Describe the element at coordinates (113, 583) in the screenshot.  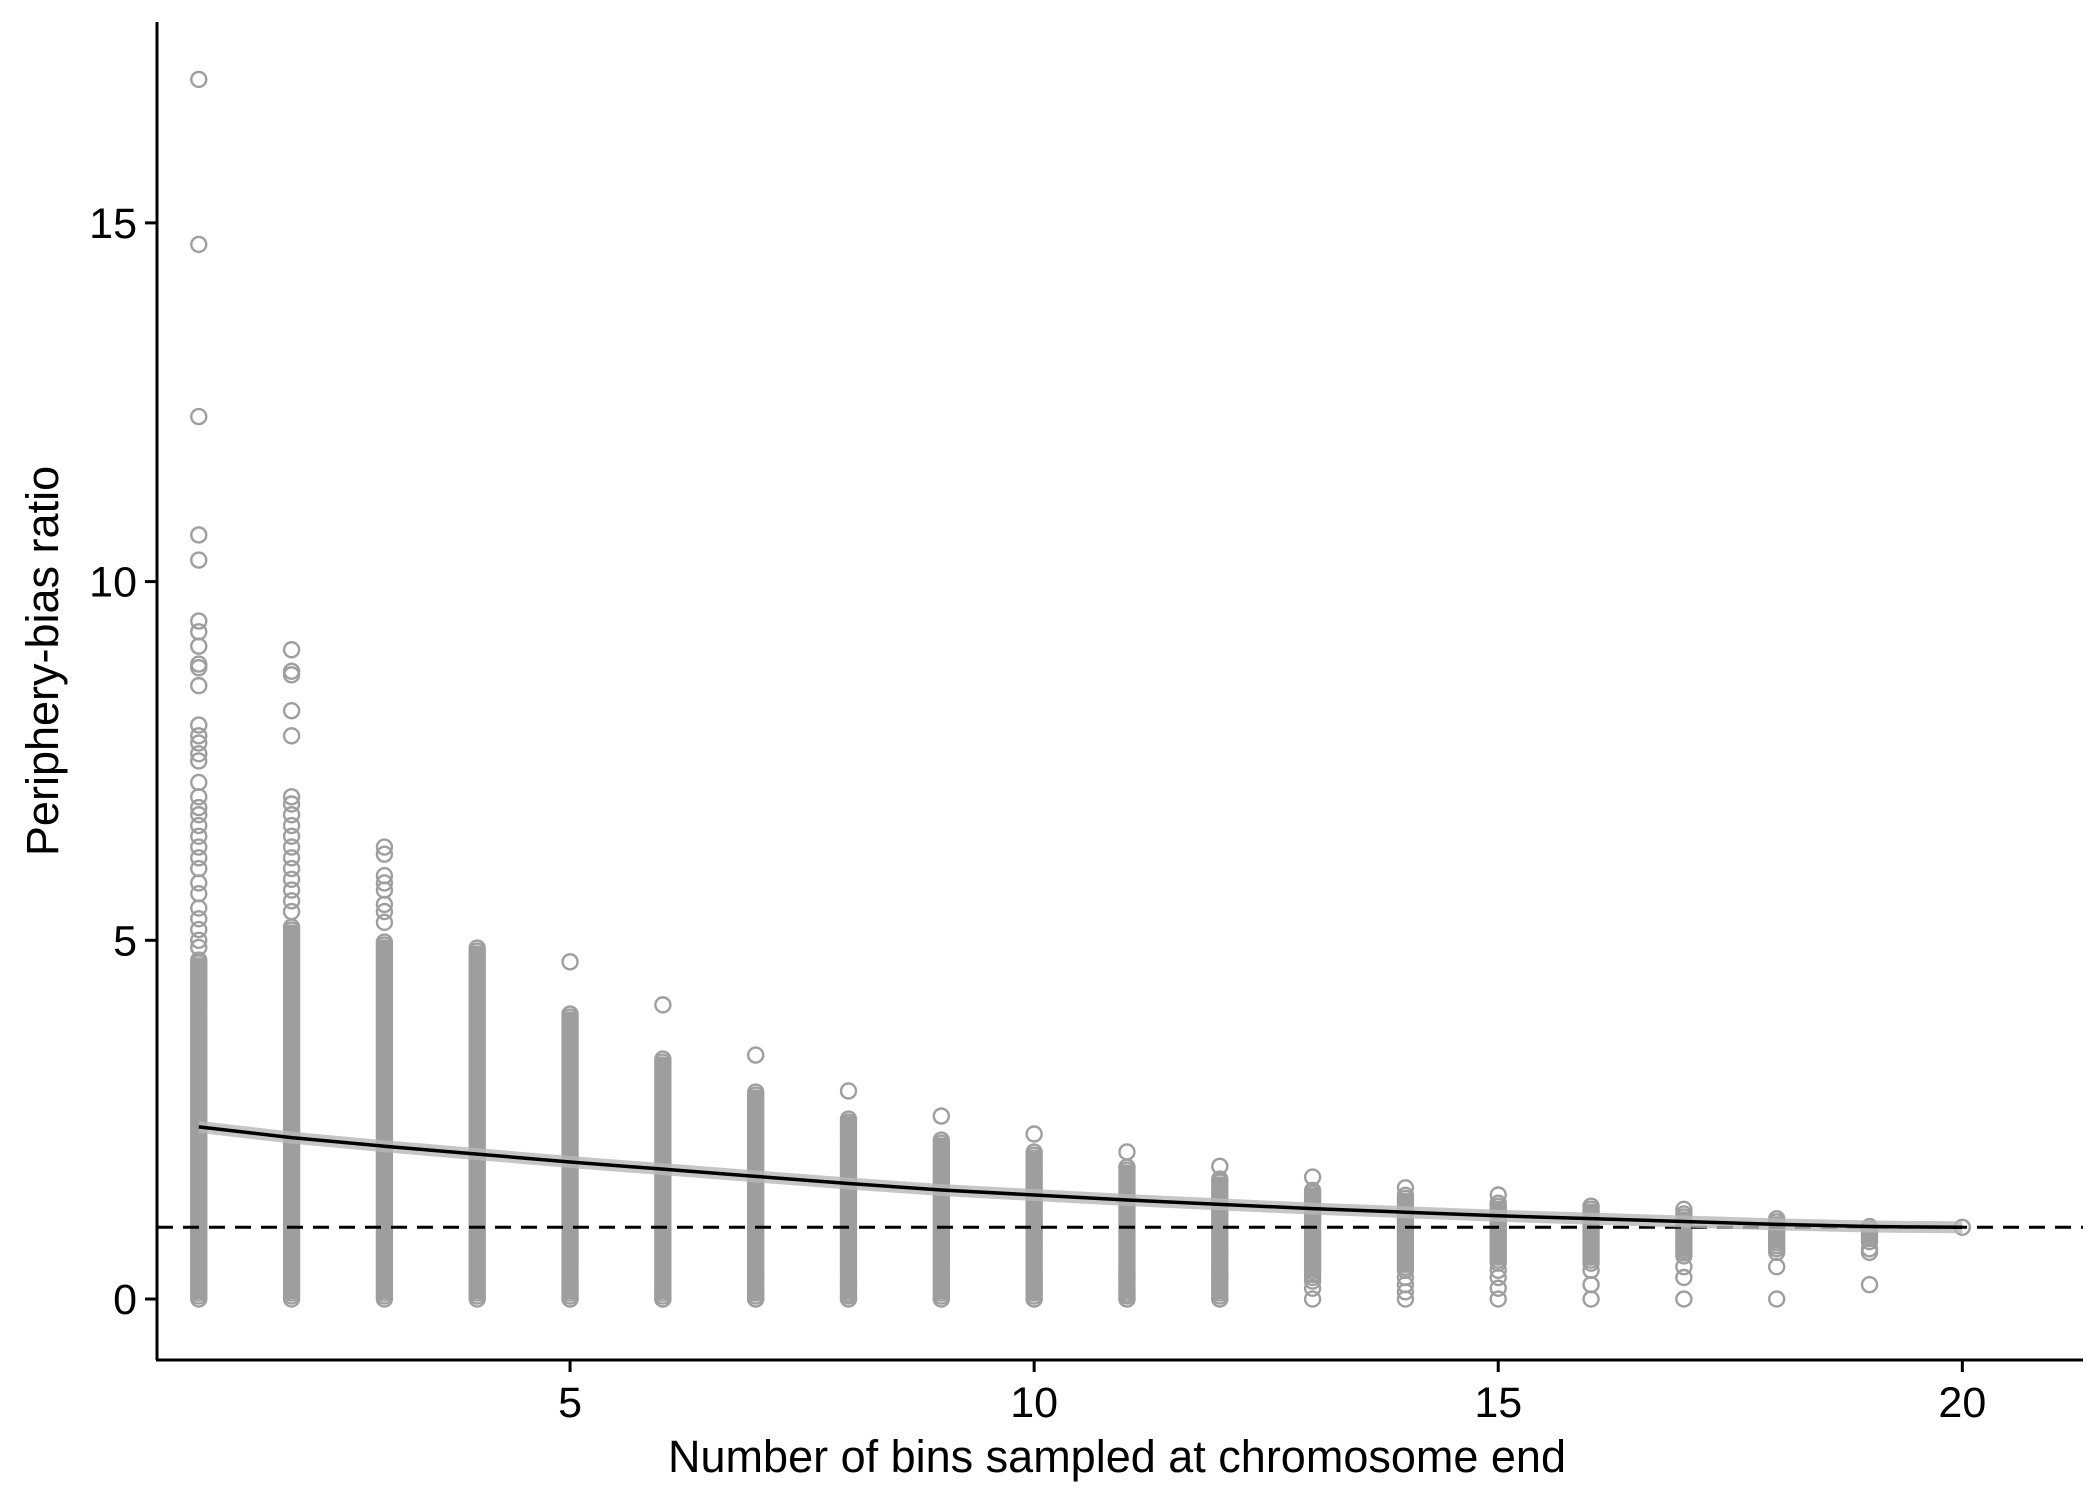
I see `y-tick-label: 10` at that location.